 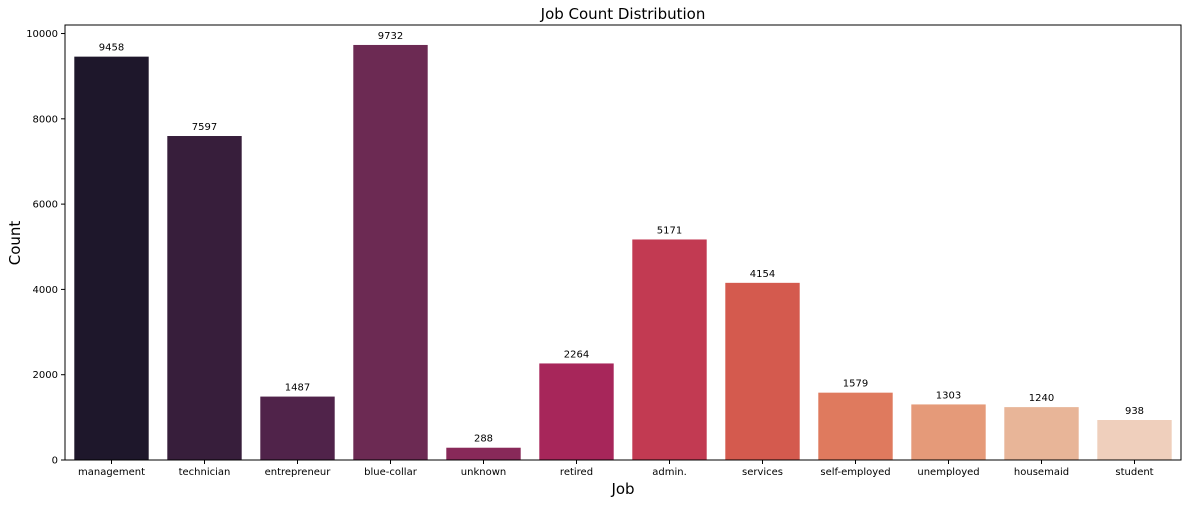 I want to click on x-tick-label: unknown, so click(x=483, y=472).